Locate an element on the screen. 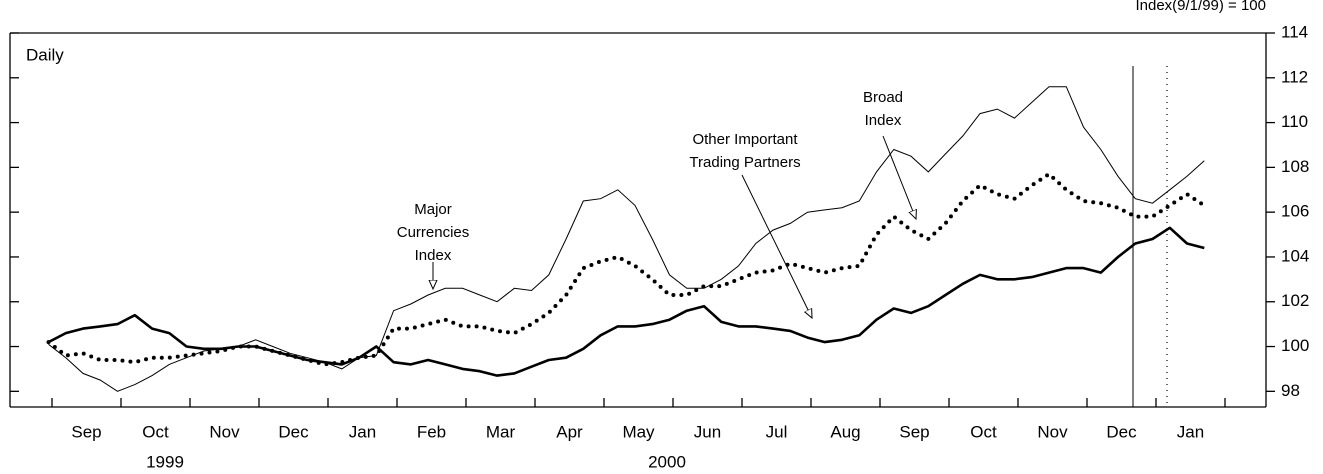  x-tick-label: Mar is located at coordinates (501, 431).